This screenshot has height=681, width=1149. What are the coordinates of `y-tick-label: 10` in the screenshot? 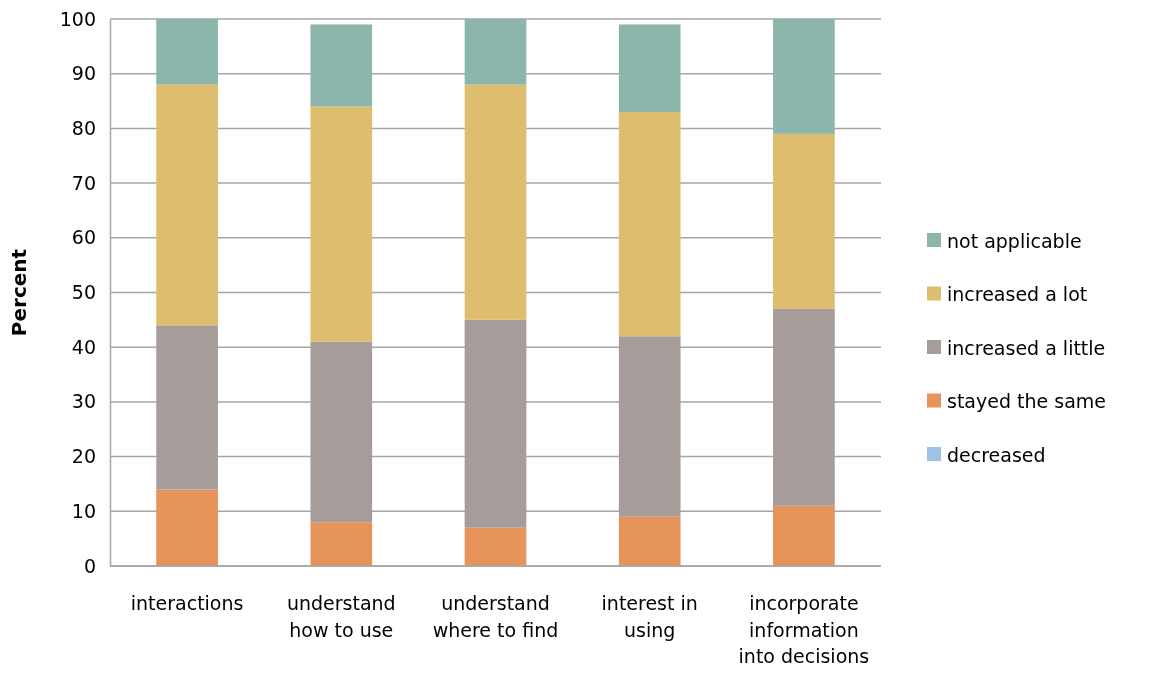 It's located at (83, 510).